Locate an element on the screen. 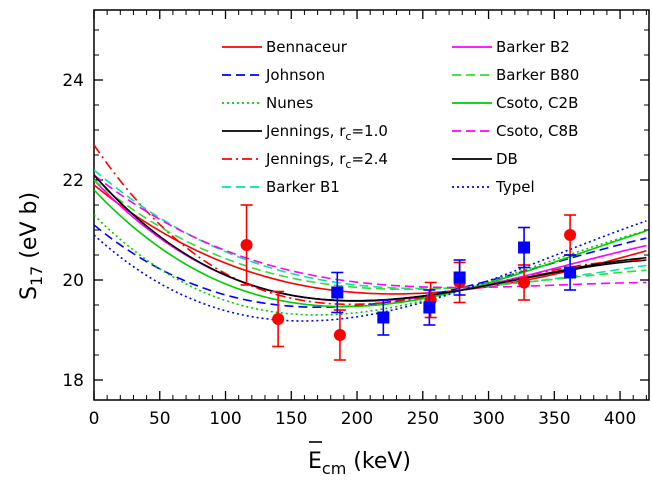  x-tick-label: 250 is located at coordinates (423, 419).